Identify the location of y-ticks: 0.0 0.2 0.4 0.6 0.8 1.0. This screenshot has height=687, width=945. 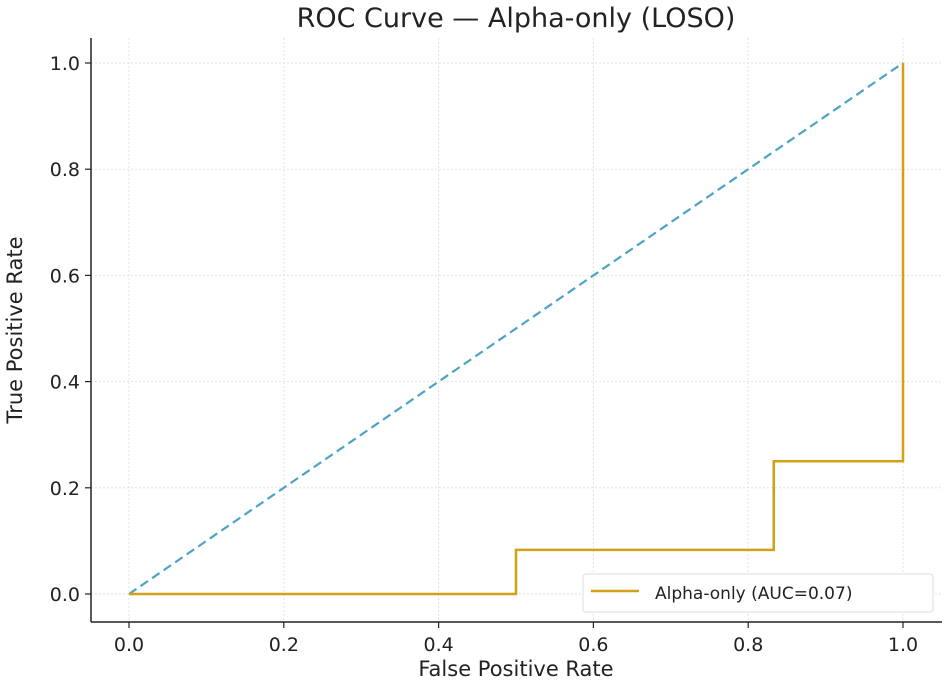
(70, 329).